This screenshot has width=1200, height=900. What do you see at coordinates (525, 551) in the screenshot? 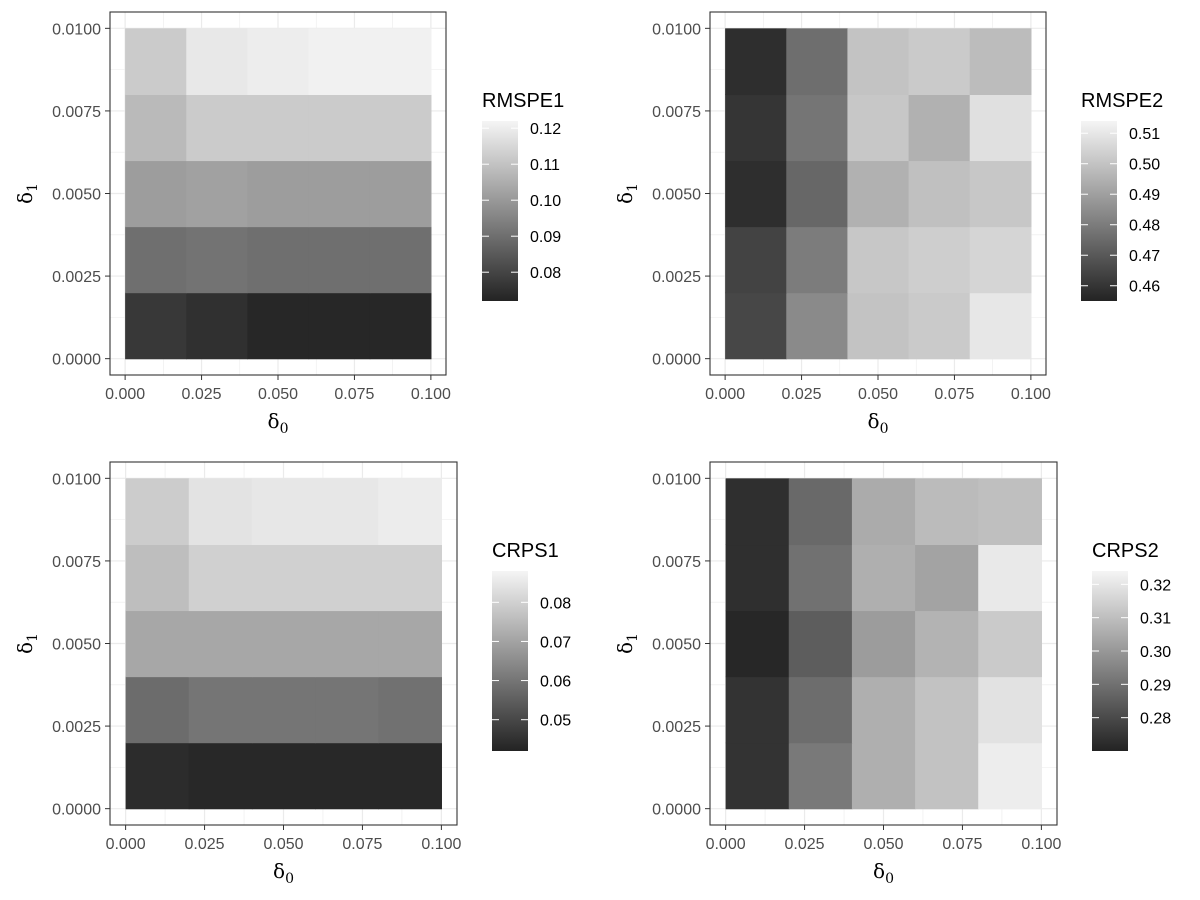
I see `legend-title: CRPS1` at bounding box center [525, 551].